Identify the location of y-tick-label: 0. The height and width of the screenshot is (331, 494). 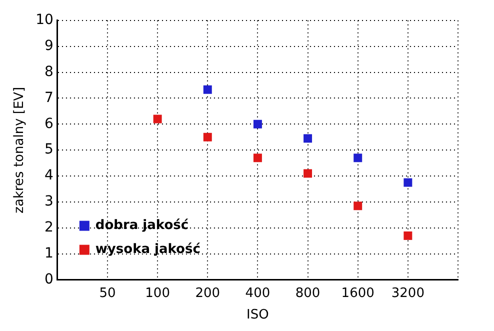
(49, 279).